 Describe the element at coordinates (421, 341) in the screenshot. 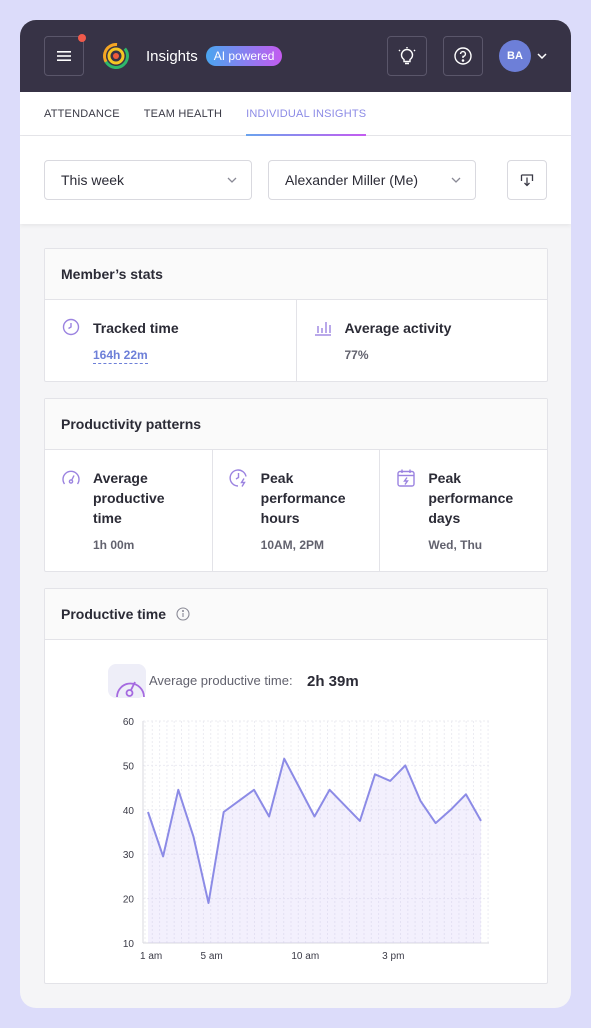

I see `average-activity-stat: Average activity 77%` at that location.